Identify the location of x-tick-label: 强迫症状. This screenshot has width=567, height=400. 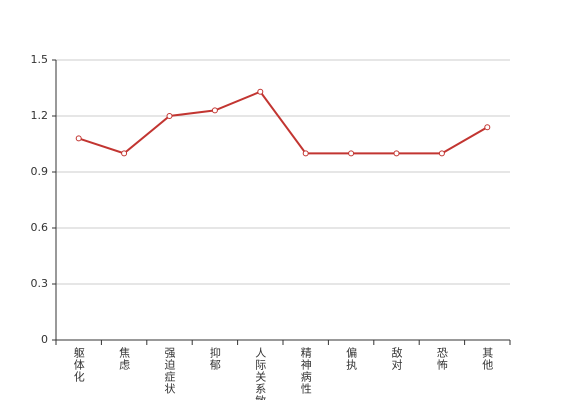
(169, 371).